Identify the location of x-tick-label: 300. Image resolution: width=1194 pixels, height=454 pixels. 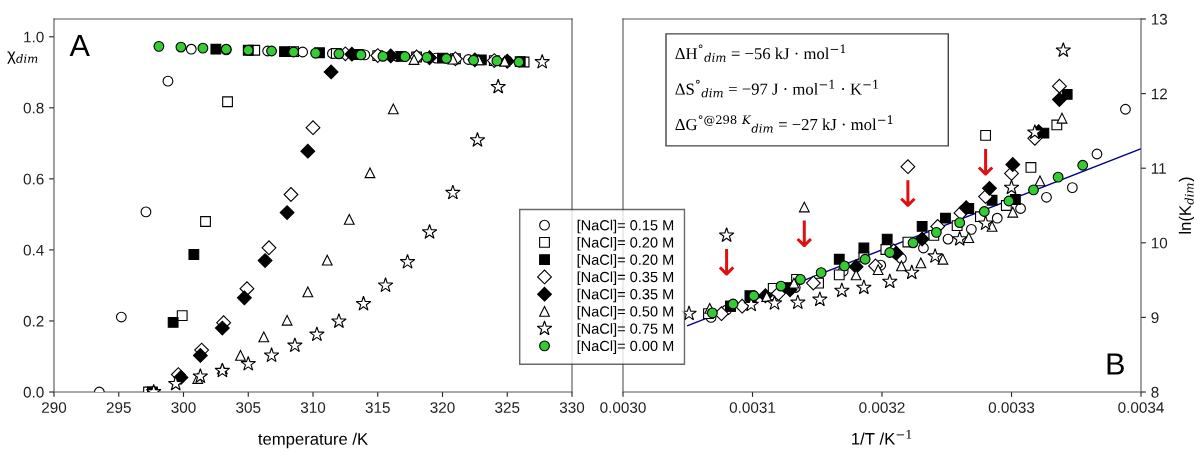
(183, 407).